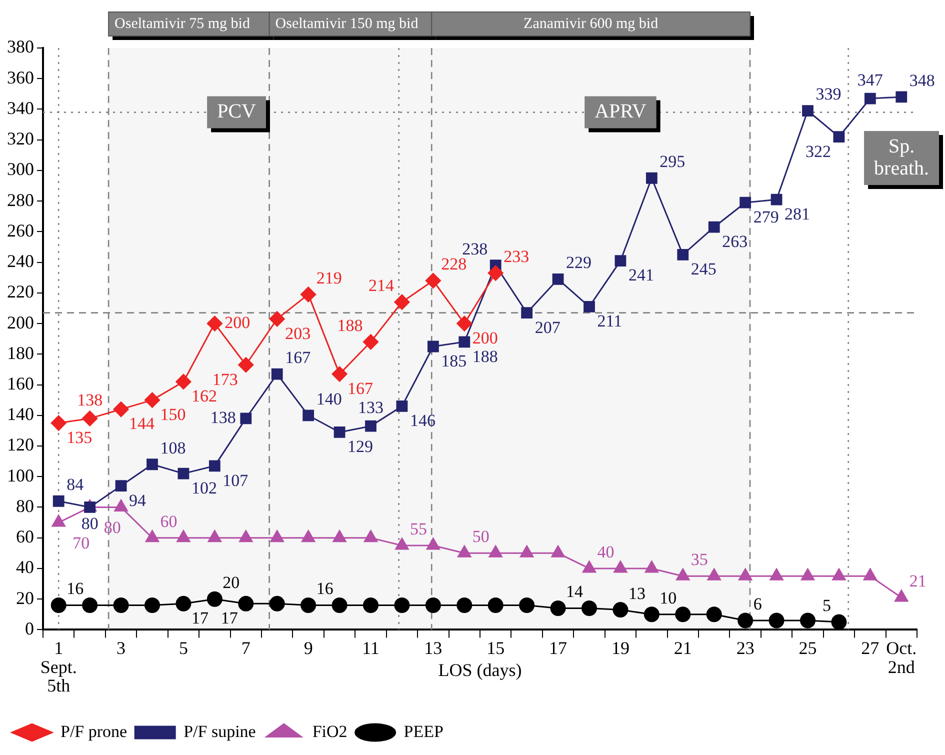 Image resolution: width=945 pixels, height=755 pixels. Describe the element at coordinates (20, 138) in the screenshot. I see `y-tick-label: 320` at that location.